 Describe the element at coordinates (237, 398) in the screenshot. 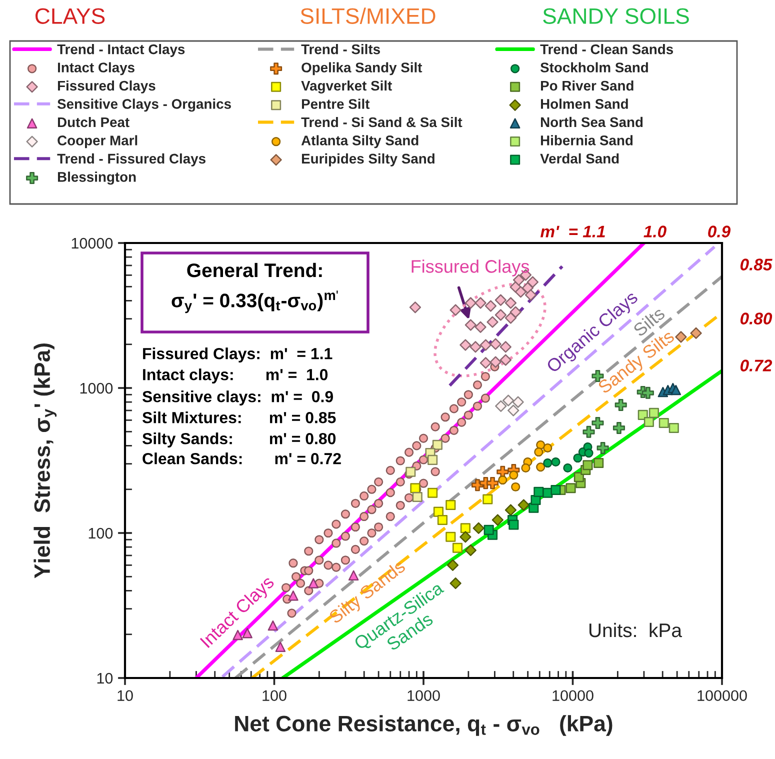

I see `annotation: Sensitive clays: m' = 0.9` at that location.